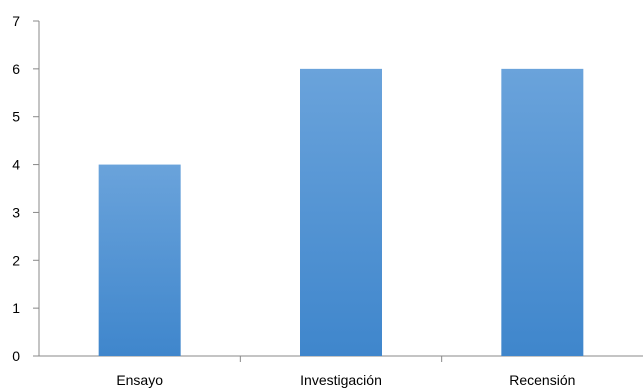 This screenshot has width=643, height=389. What do you see at coordinates (341, 380) in the screenshot?
I see `x-category-label: Investigación` at bounding box center [341, 380].